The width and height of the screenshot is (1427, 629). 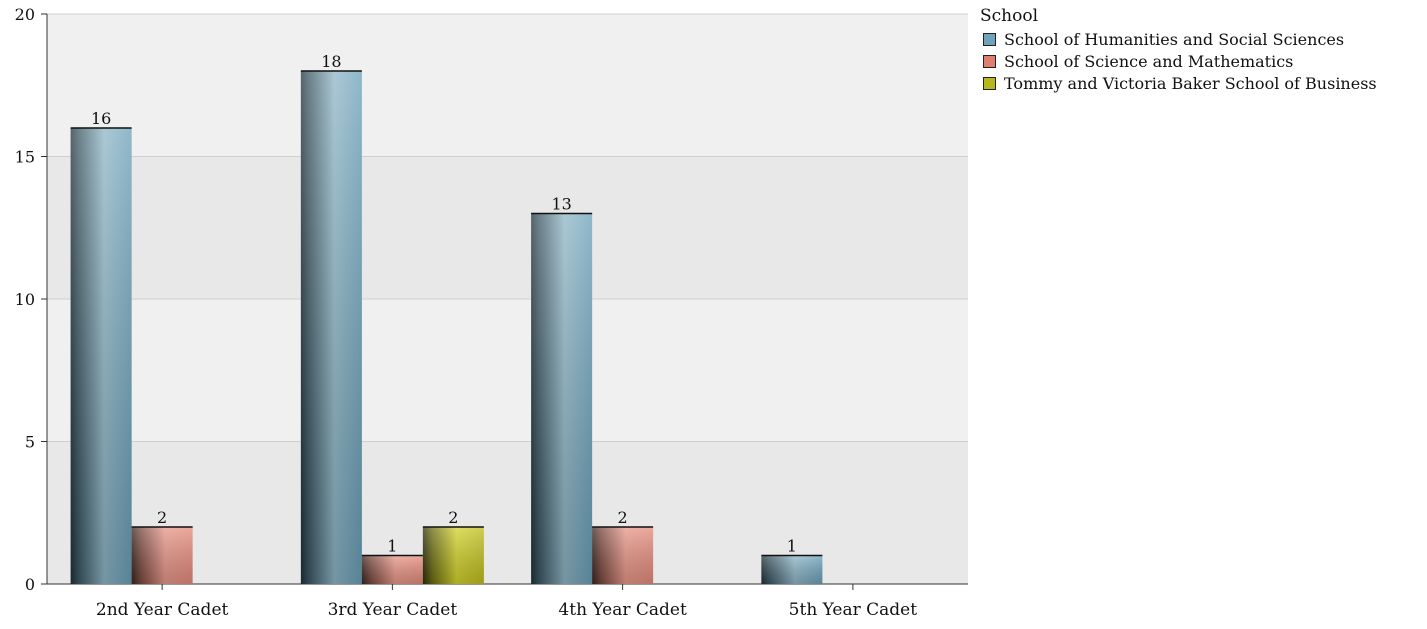 I want to click on data-label: 18, so click(x=331, y=61).